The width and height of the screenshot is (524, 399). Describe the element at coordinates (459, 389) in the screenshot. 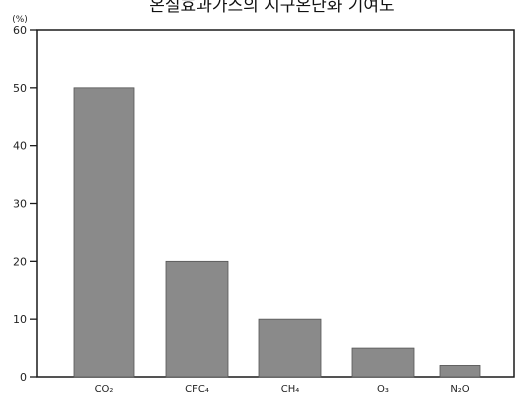

I see `x-category-label: N₂O` at that location.